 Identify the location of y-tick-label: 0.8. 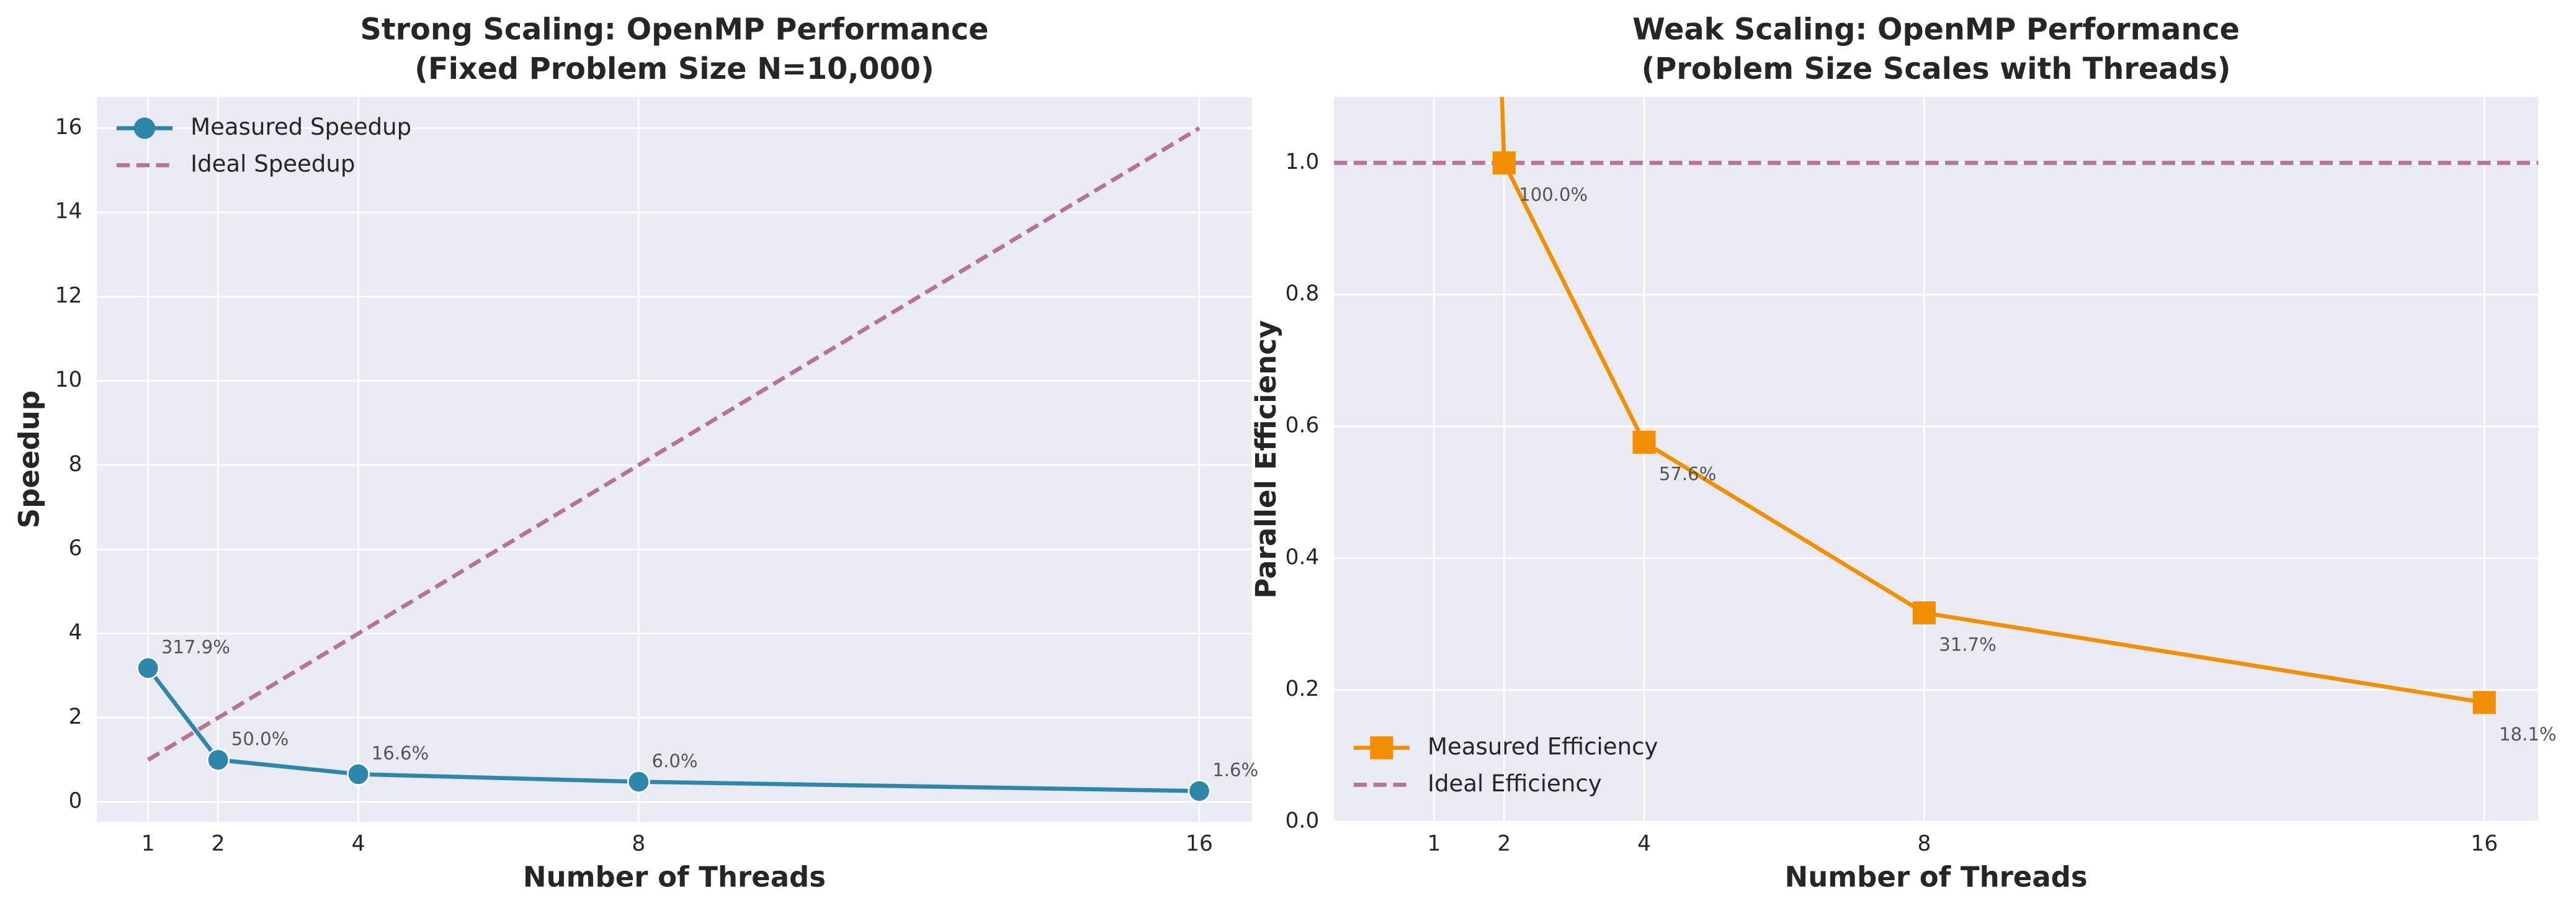
(1303, 293).